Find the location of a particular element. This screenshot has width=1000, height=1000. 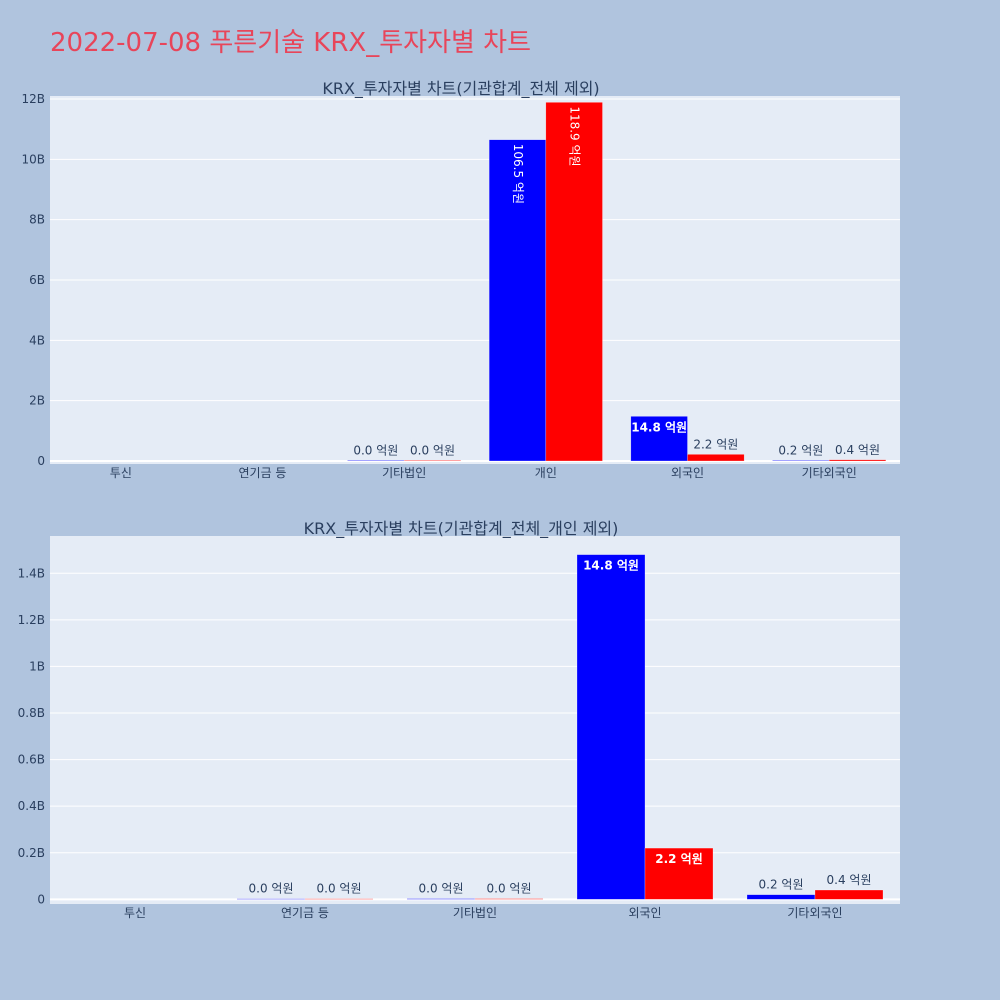

y-tick-label: 1B is located at coordinates (37, 666).